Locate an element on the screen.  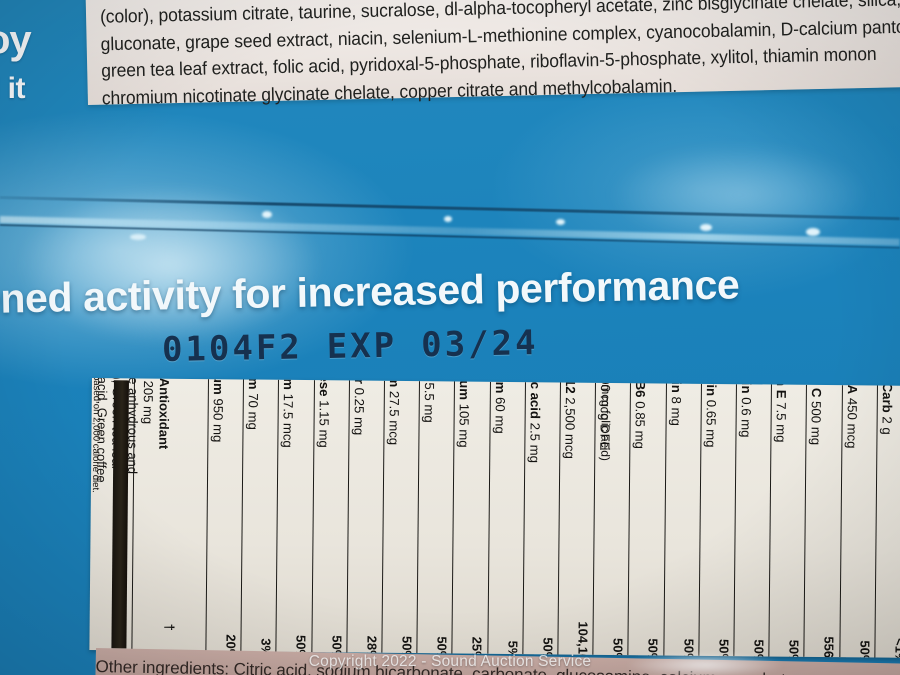
nutrient-name: Sodium 70 mg is located at coordinates (253, 404).